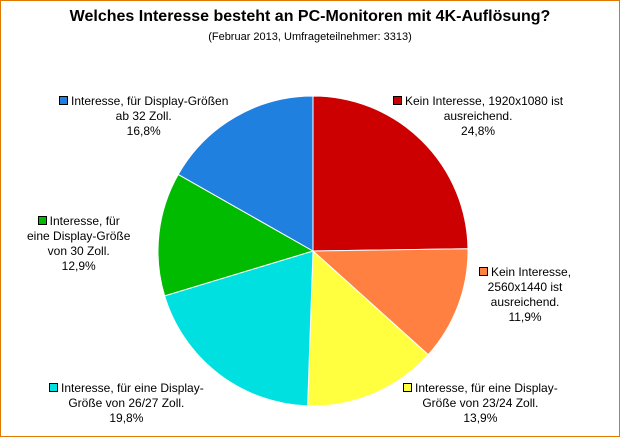 This screenshot has width=620, height=437. Describe the element at coordinates (126, 418) in the screenshot. I see `slice-value-label: 19,8%` at that location.